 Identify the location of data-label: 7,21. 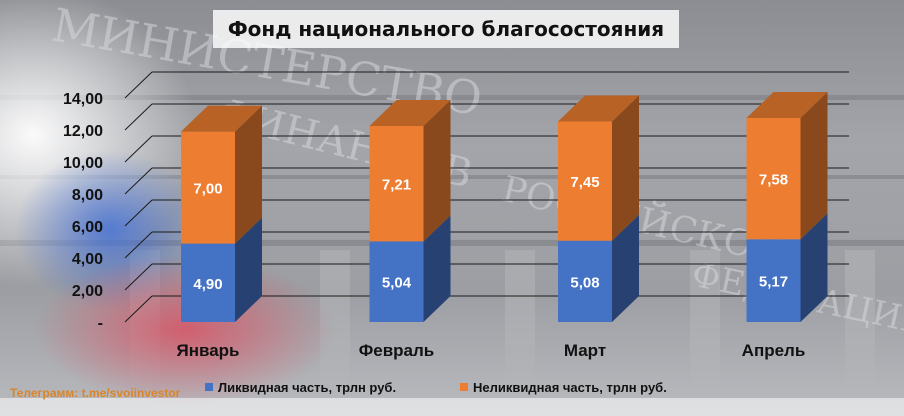
(396, 185).